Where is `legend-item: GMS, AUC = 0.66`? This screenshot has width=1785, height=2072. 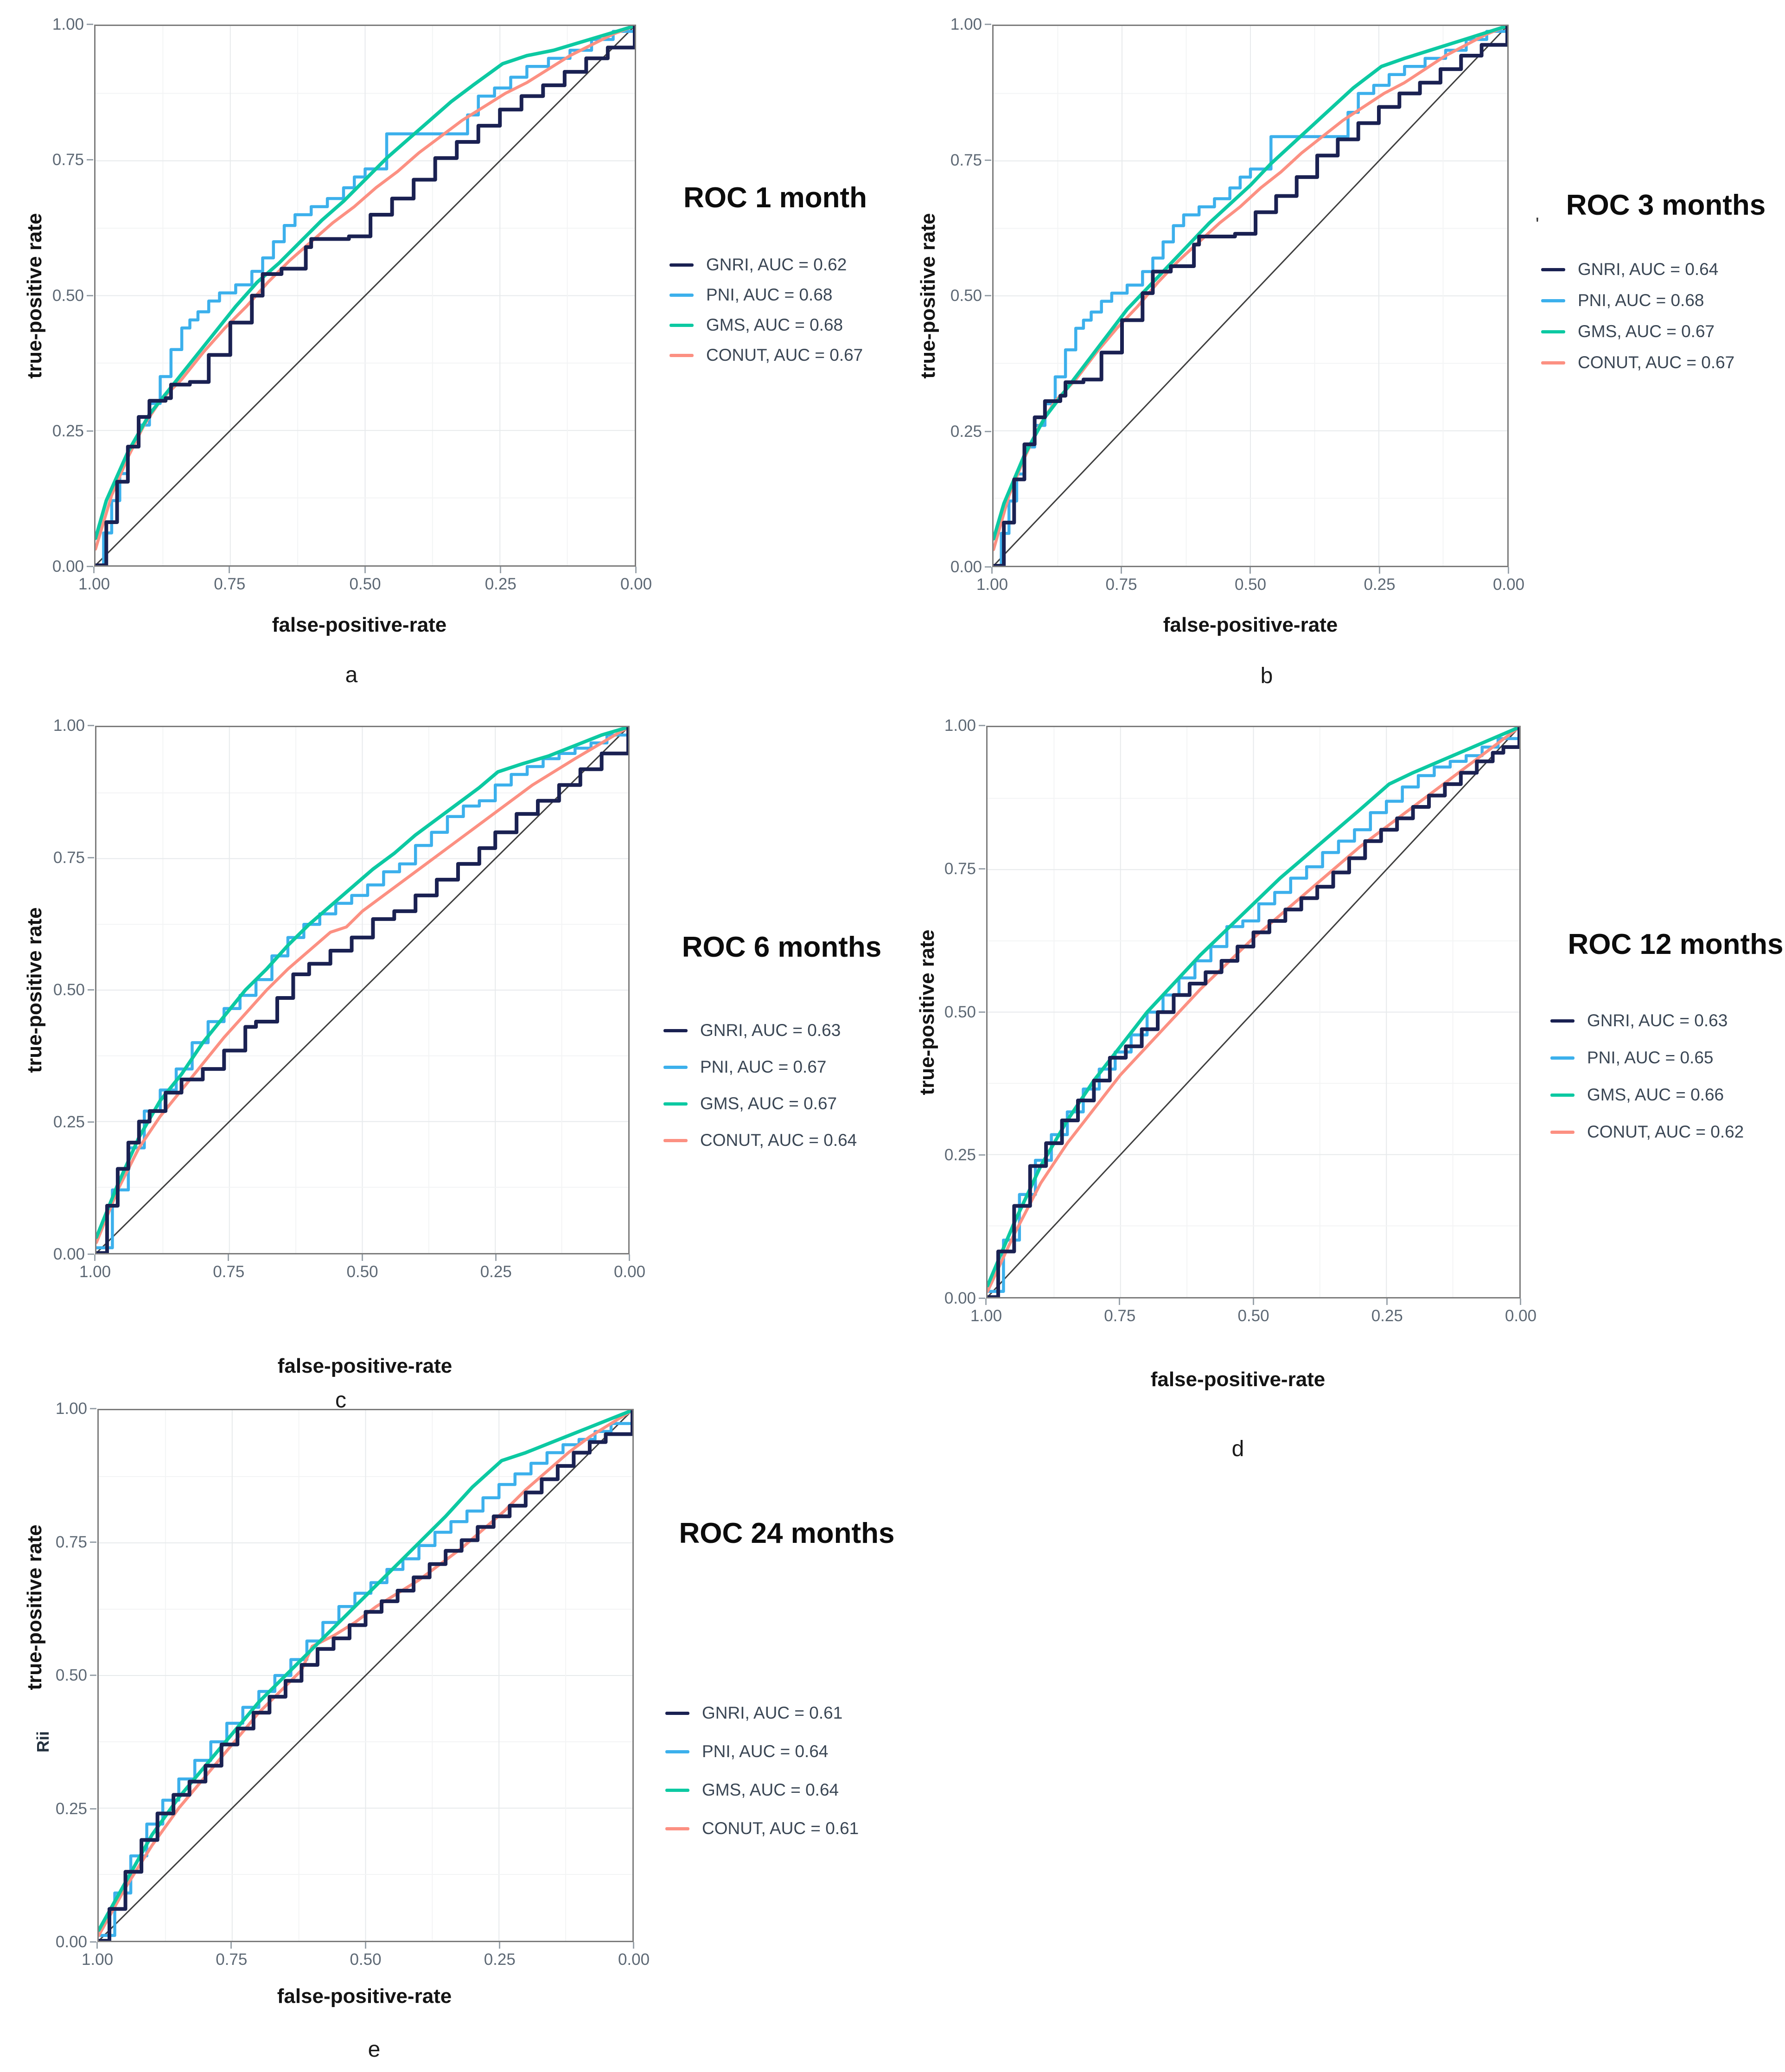
legend-item: GMS, AUC = 0.66 is located at coordinates (1647, 1094).